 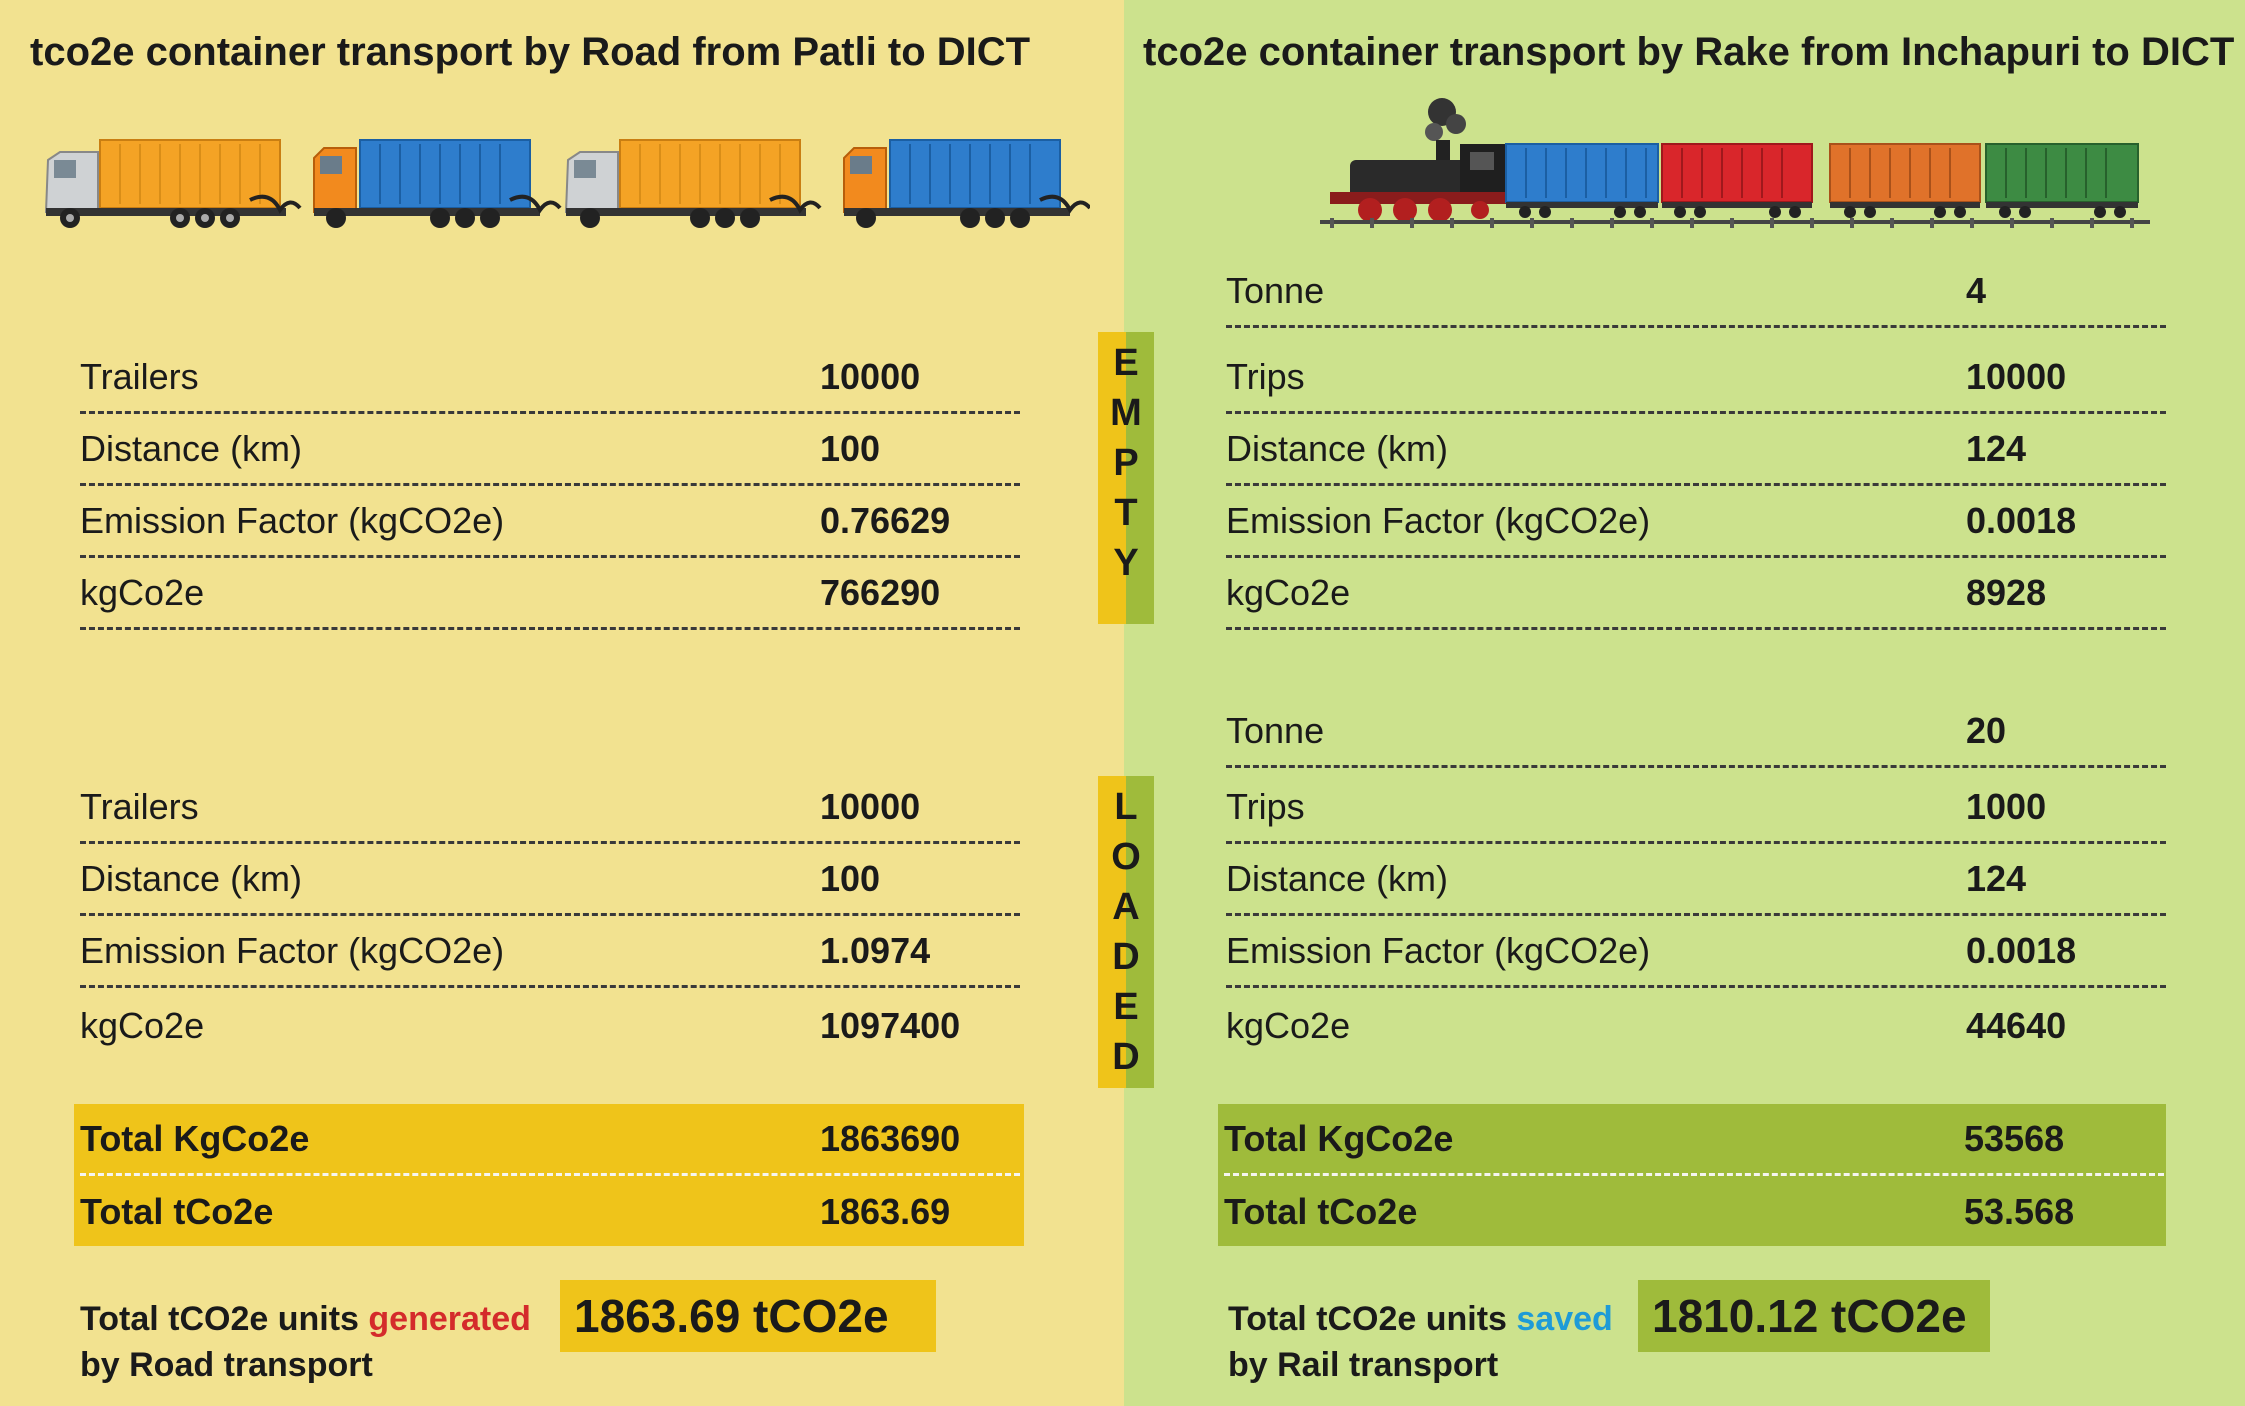 I want to click on row-value: 766290, so click(x=880, y=592).